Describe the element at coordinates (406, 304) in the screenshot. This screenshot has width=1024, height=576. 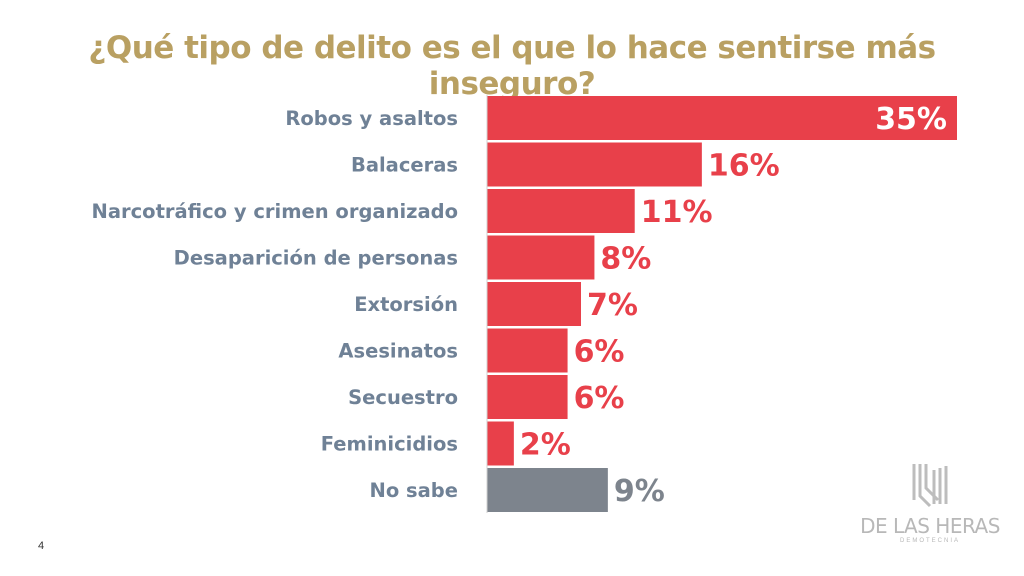
I see `category-label: Extorsión` at that location.